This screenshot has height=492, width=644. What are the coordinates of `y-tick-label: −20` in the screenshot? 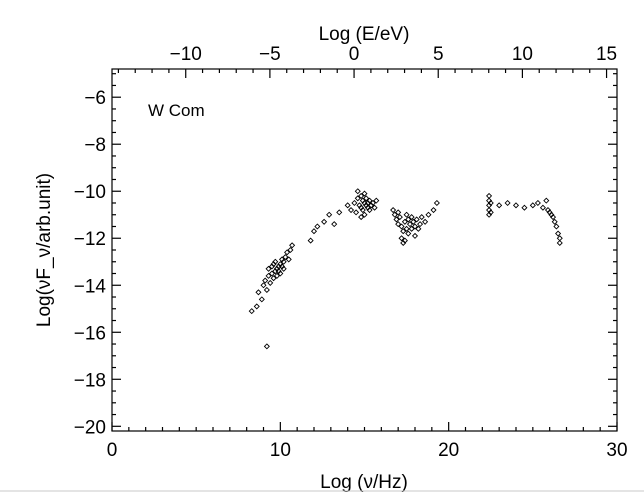 It's located at (90, 427).